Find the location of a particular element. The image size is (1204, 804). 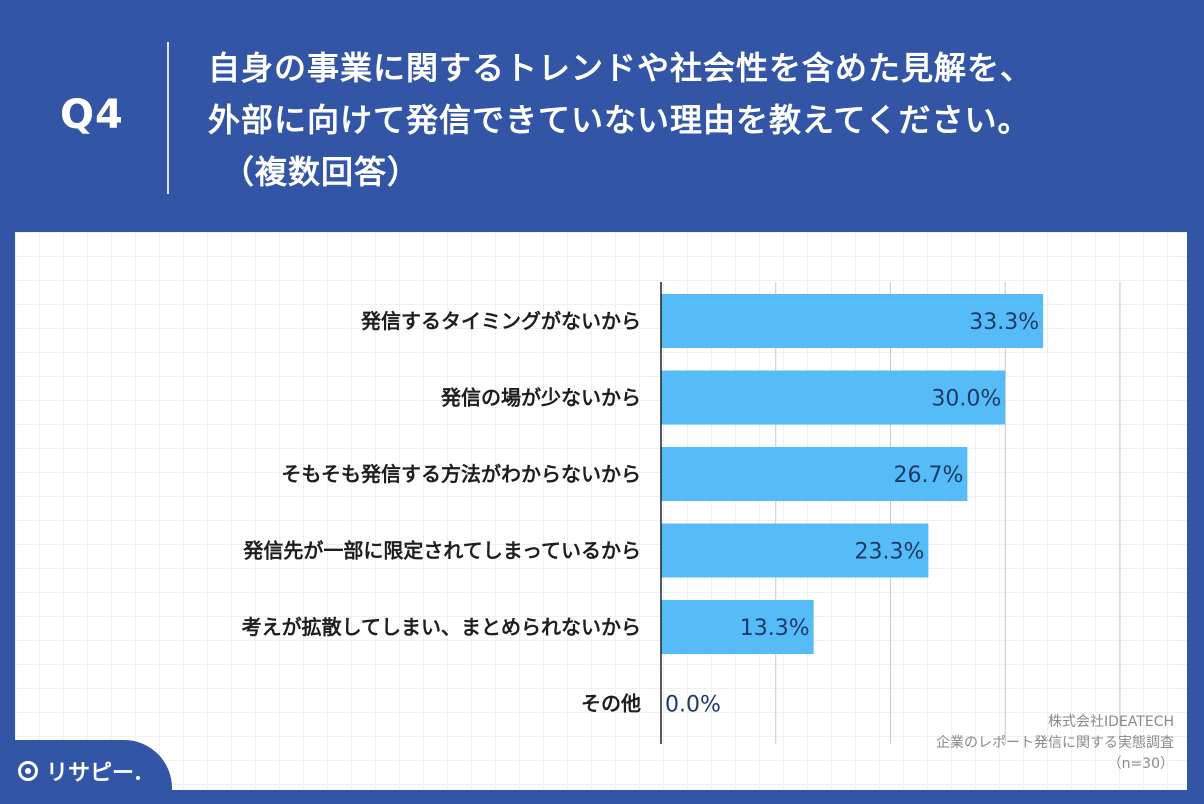

category-label: 発信するタイミングがないから is located at coordinates (500, 321).